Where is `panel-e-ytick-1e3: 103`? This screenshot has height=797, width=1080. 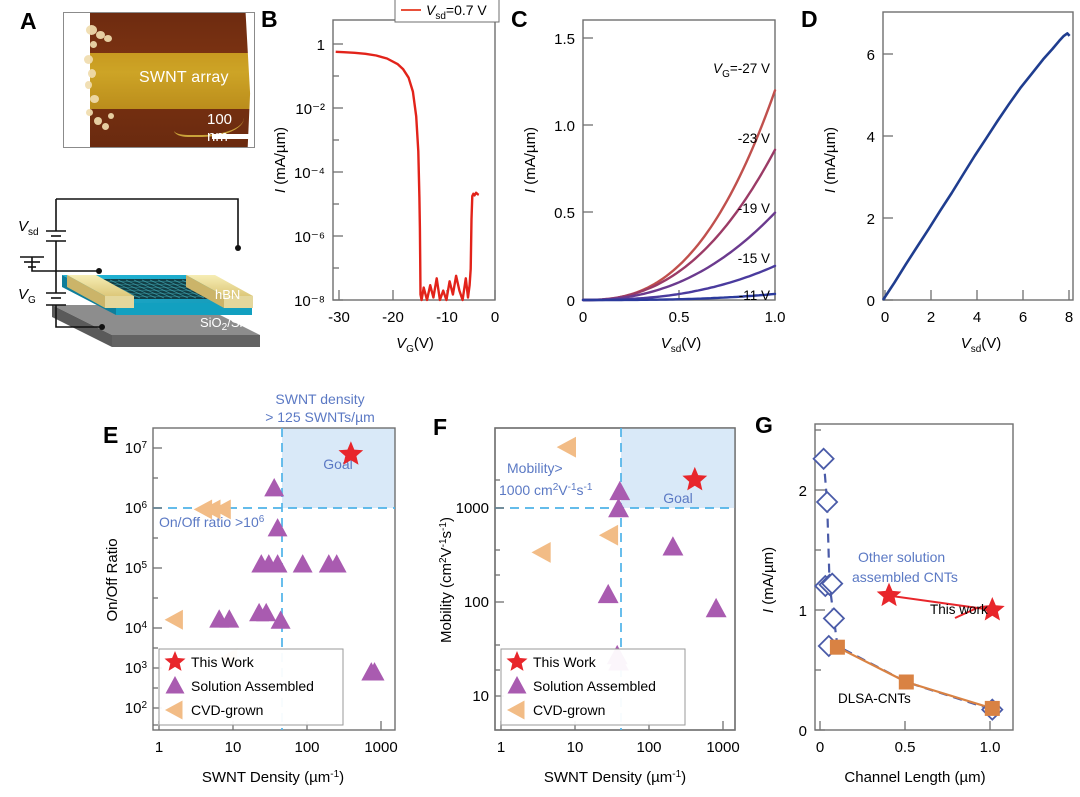 panel-e-ytick-1e3: 103 is located at coordinates (136, 668).